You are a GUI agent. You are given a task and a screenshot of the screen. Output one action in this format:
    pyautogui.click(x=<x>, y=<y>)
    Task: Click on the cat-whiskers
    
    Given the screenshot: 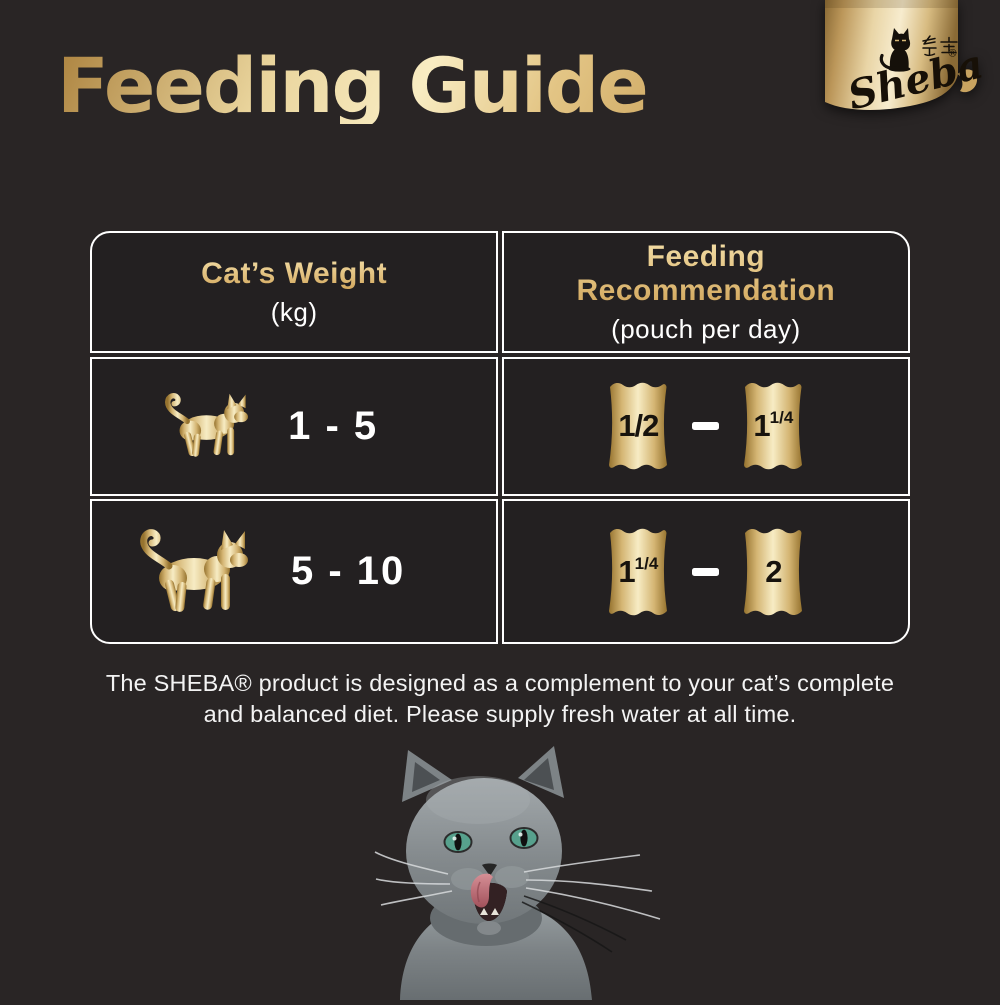 What is the action you would take?
    pyautogui.click(x=517, y=885)
    